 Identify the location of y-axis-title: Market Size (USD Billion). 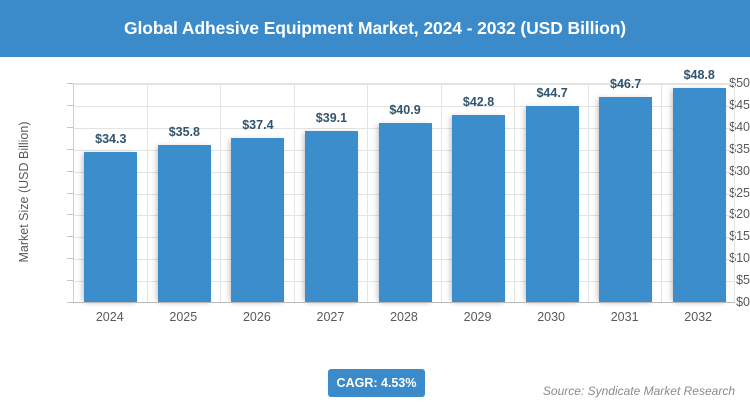
(24, 192).